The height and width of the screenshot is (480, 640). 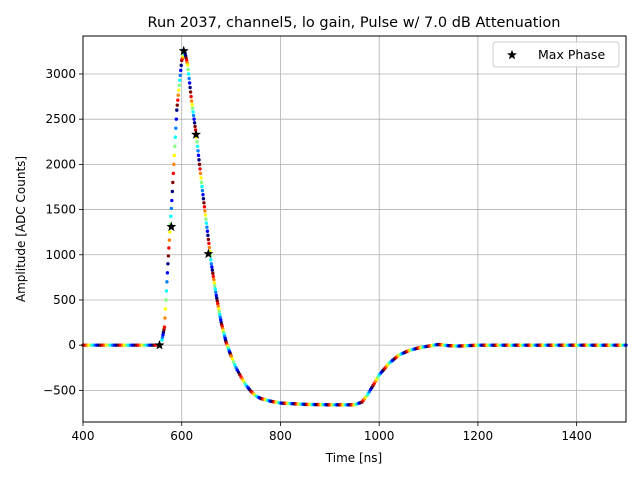 I want to click on x-axis-label: Time [ns], so click(x=353, y=458).